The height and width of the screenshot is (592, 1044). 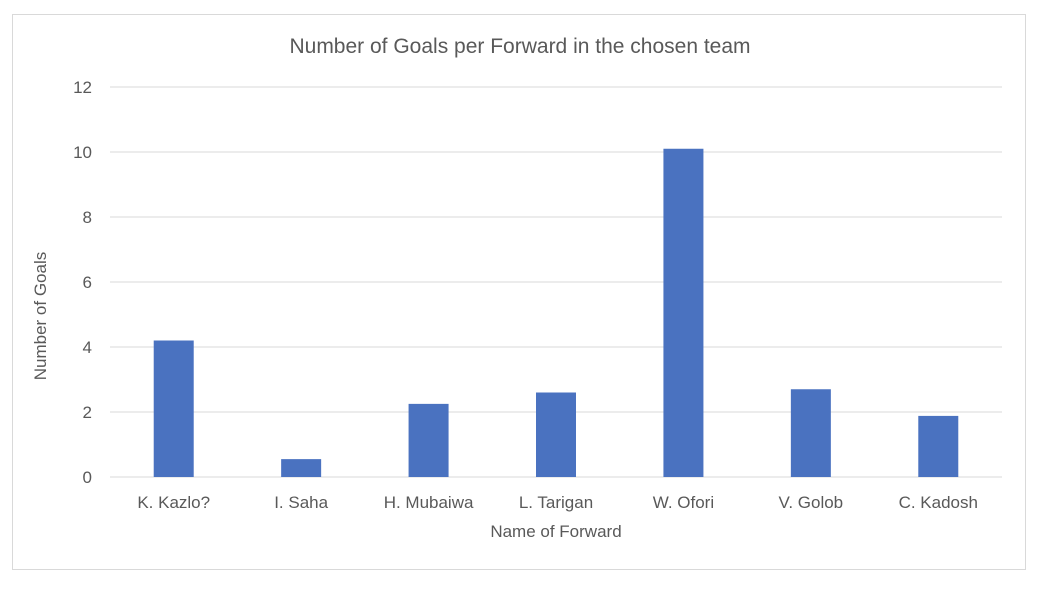 I want to click on x-tick-label: C. Kadosh, so click(x=938, y=502).